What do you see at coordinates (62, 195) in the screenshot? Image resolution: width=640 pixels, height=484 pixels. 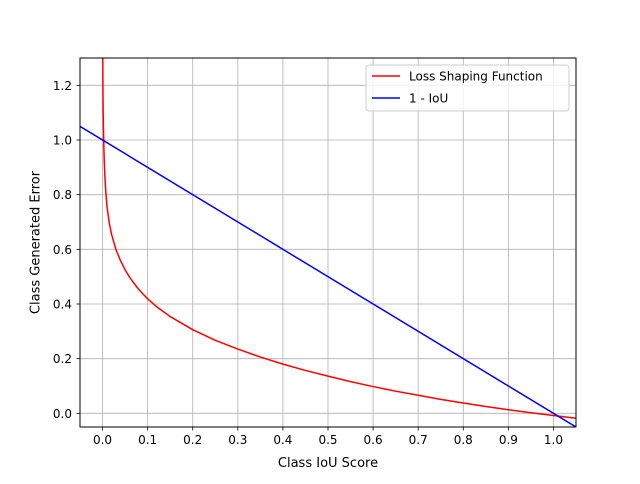 I see `y-tick-label: 0.8` at bounding box center [62, 195].